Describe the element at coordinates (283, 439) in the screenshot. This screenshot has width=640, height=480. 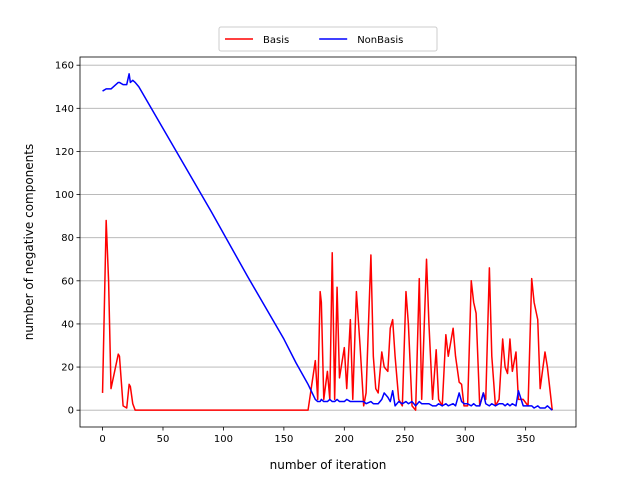
I see `x-tick-label: 150` at that location.